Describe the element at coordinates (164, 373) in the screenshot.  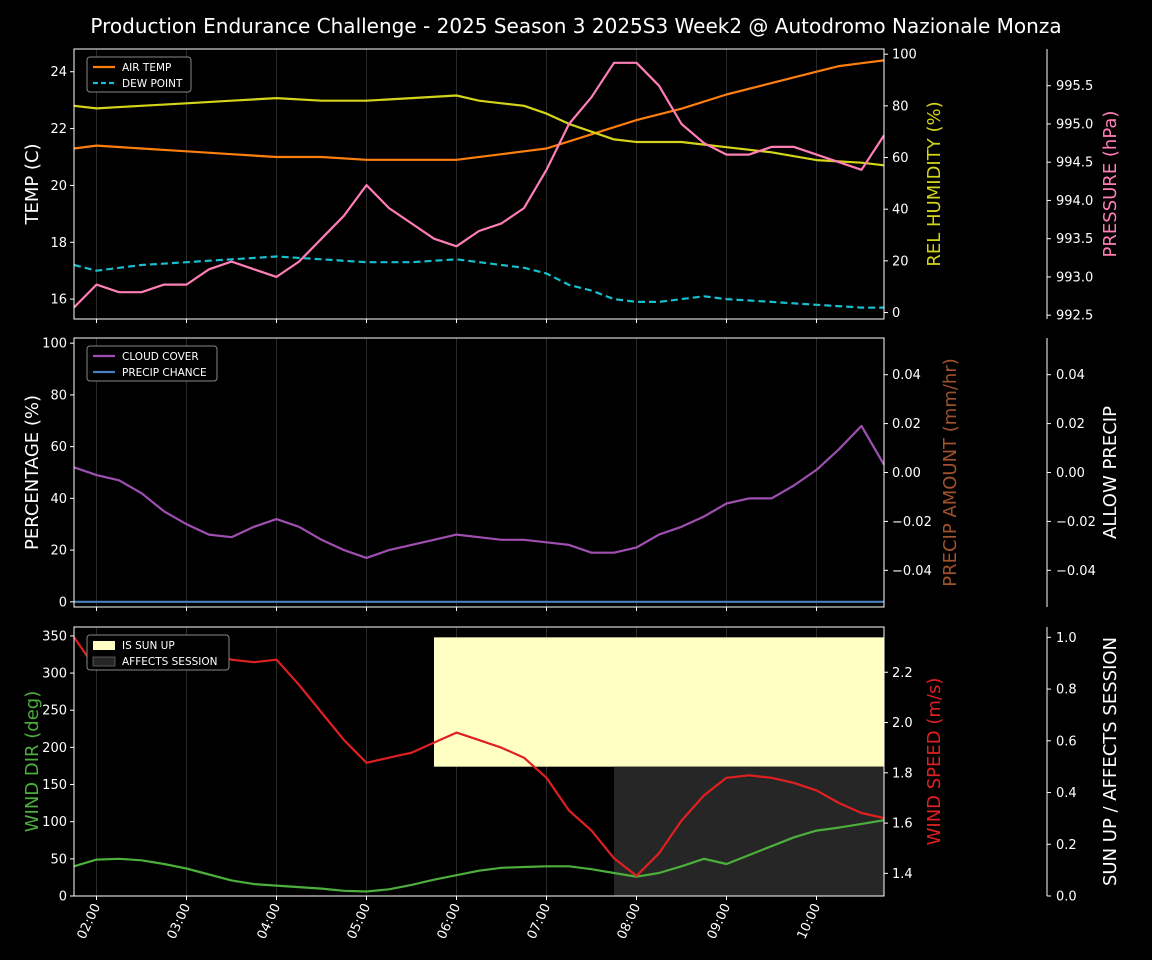
I see `legend-label: PRECIP CHANCE` at that location.